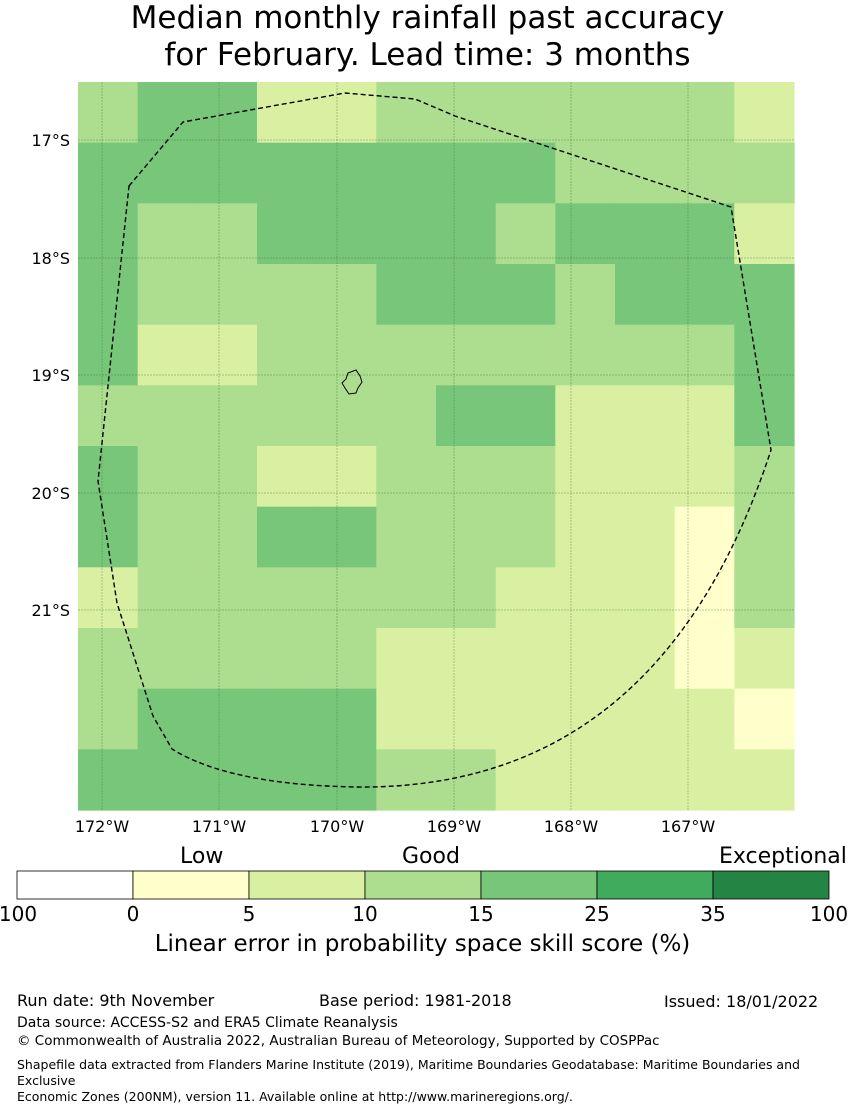 This screenshot has height=1105, width=855. I want to click on map-title-line1: Median monthly rainfall past accuracy, so click(427, 18).